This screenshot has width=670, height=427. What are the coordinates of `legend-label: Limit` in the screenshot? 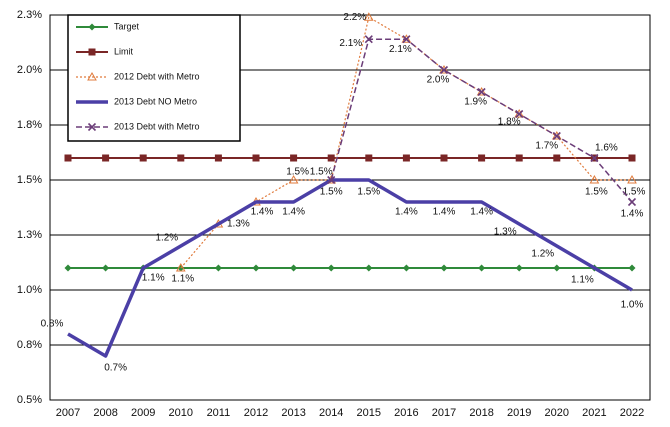 It's located at (124, 51).